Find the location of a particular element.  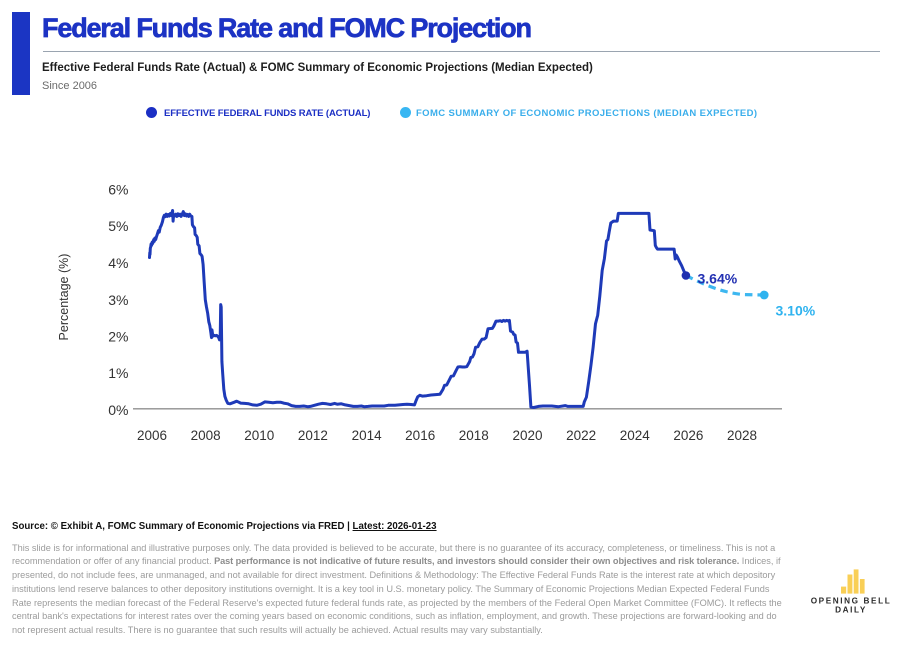

svg-text: 0% is located at coordinates (118, 410).